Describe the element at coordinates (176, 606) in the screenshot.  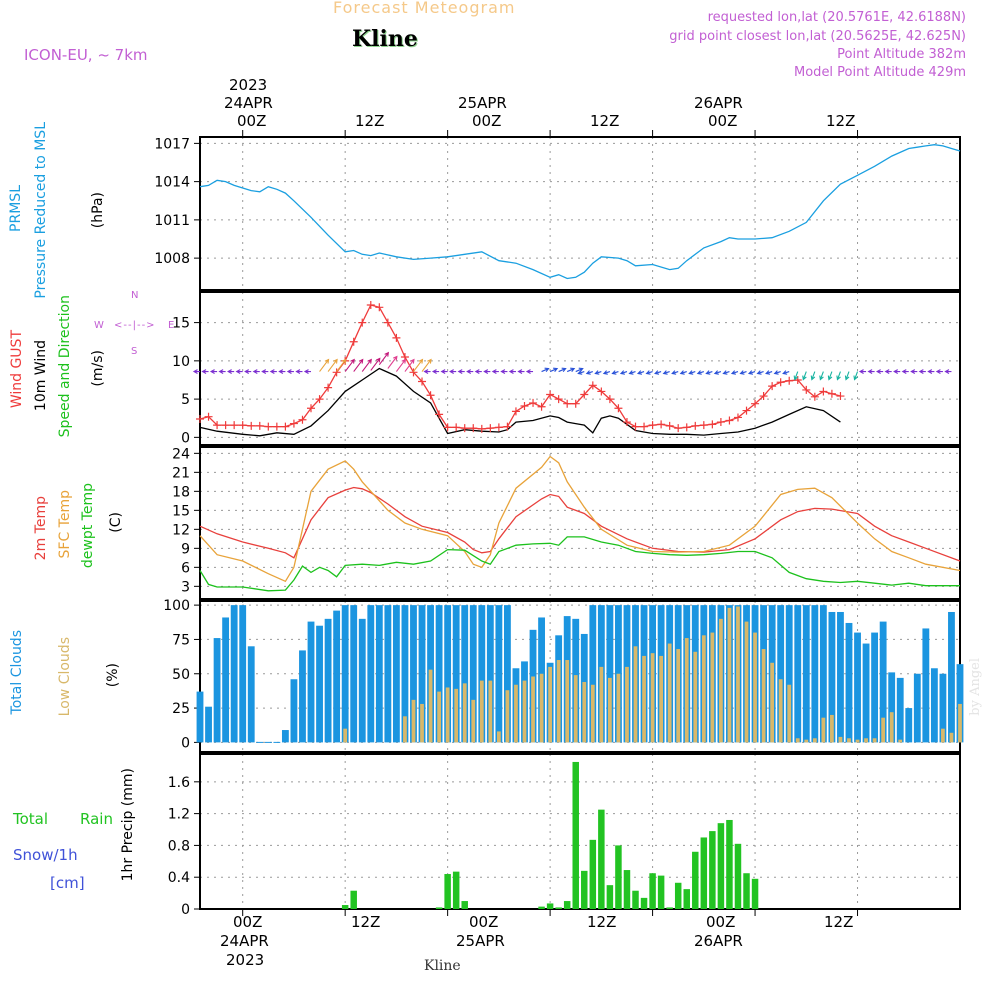
I see `clouds-ytick-label-4: 100` at that location.